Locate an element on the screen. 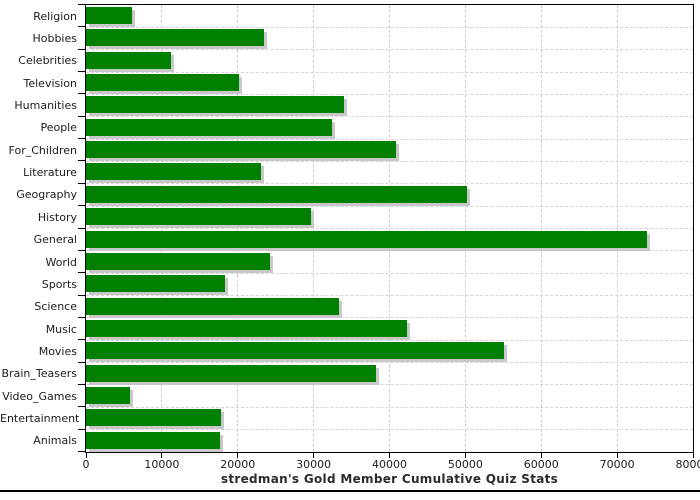 Image resolution: width=700 pixels, height=500 pixels. bar-history is located at coordinates (199, 217).